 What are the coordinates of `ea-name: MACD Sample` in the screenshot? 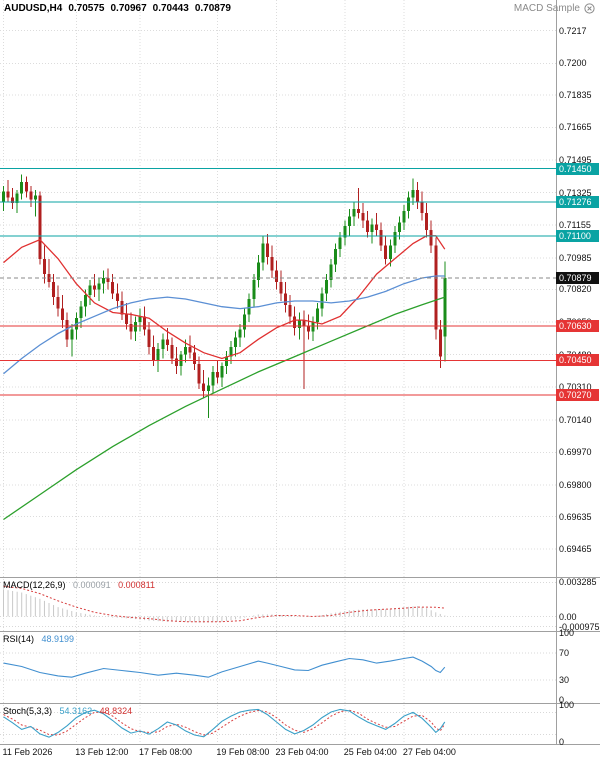 It's located at (546, 8).